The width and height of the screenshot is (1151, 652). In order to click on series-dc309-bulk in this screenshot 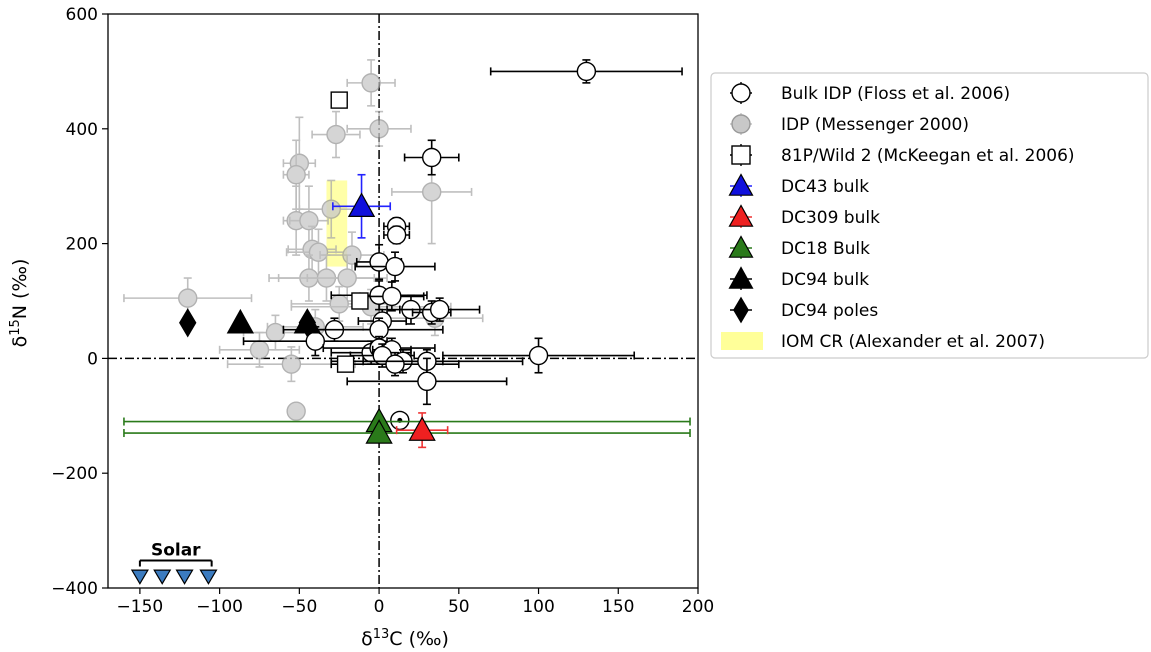, I will do `click(422, 430)`.